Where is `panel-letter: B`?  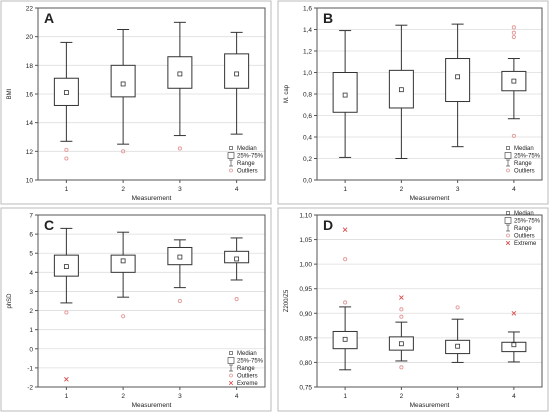 panel-letter: B is located at coordinates (328, 18).